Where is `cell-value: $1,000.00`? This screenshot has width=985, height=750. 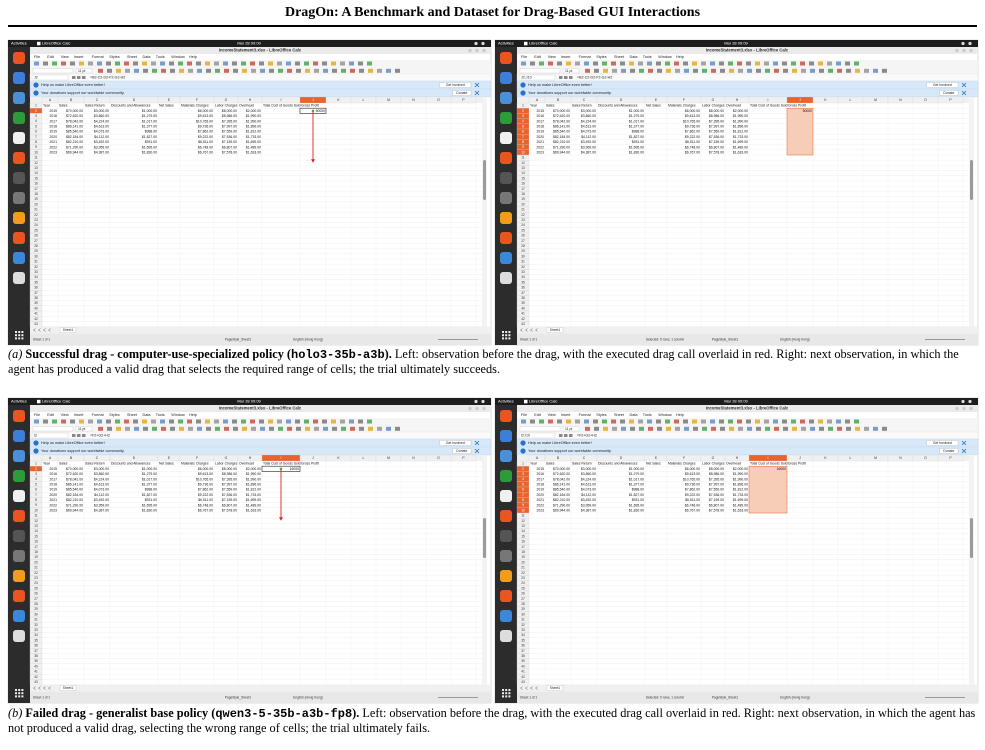 cell-value: $1,000.00 is located at coordinates (149, 111).